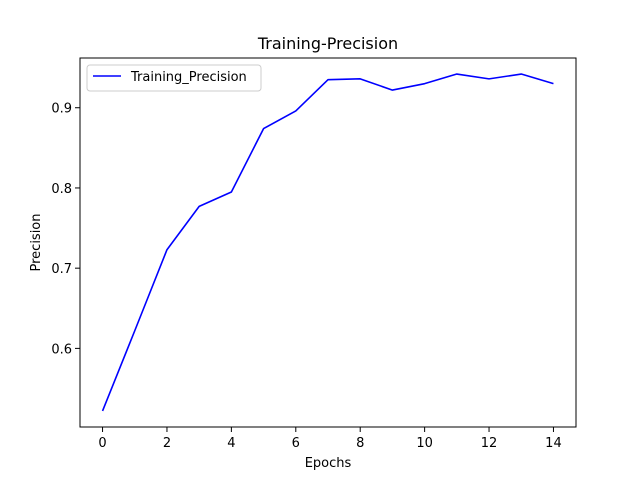 The height and width of the screenshot is (480, 640). Describe the element at coordinates (327, 43) in the screenshot. I see `chart-title: Training-Precision` at that location.